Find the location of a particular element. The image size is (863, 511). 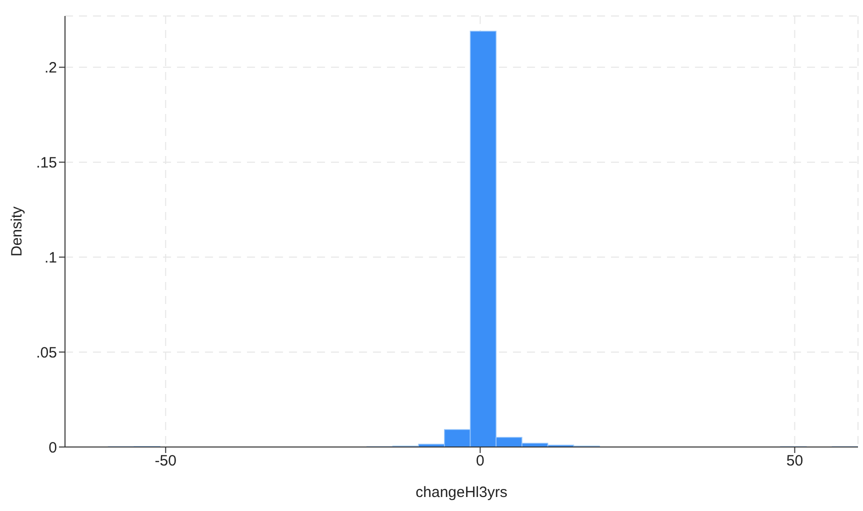

y-tick-label: .15 is located at coordinates (46, 163).